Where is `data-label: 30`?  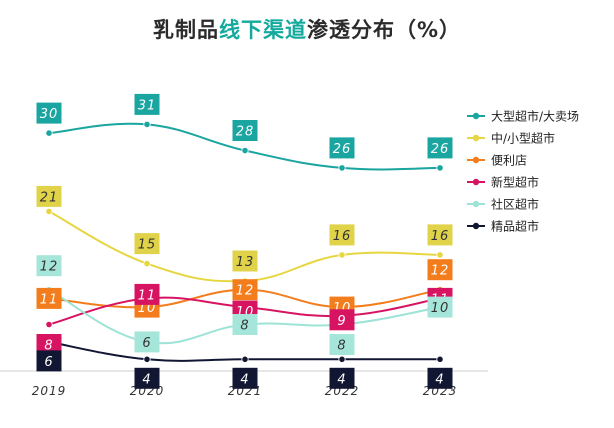 data-label: 30 is located at coordinates (49, 114).